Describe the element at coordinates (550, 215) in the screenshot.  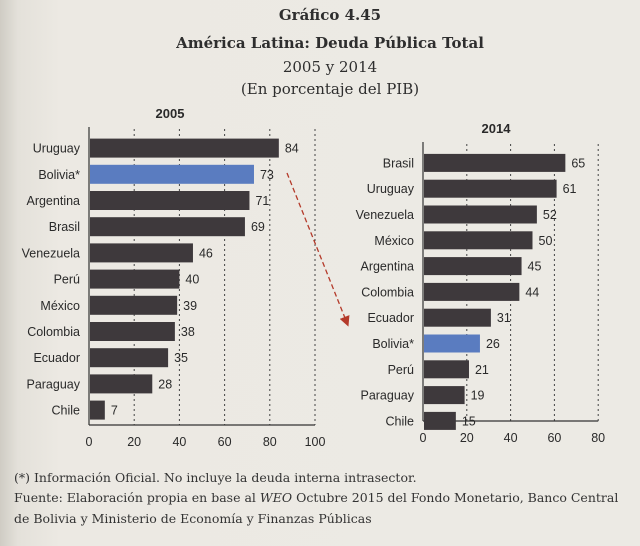
I see `value-label-2014-venezuela: 52` at that location.